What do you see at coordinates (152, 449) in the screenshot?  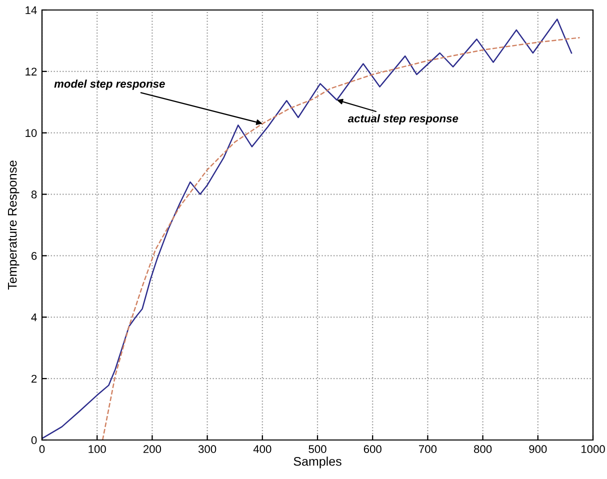 I see `x-tick-label: 200` at bounding box center [152, 449].